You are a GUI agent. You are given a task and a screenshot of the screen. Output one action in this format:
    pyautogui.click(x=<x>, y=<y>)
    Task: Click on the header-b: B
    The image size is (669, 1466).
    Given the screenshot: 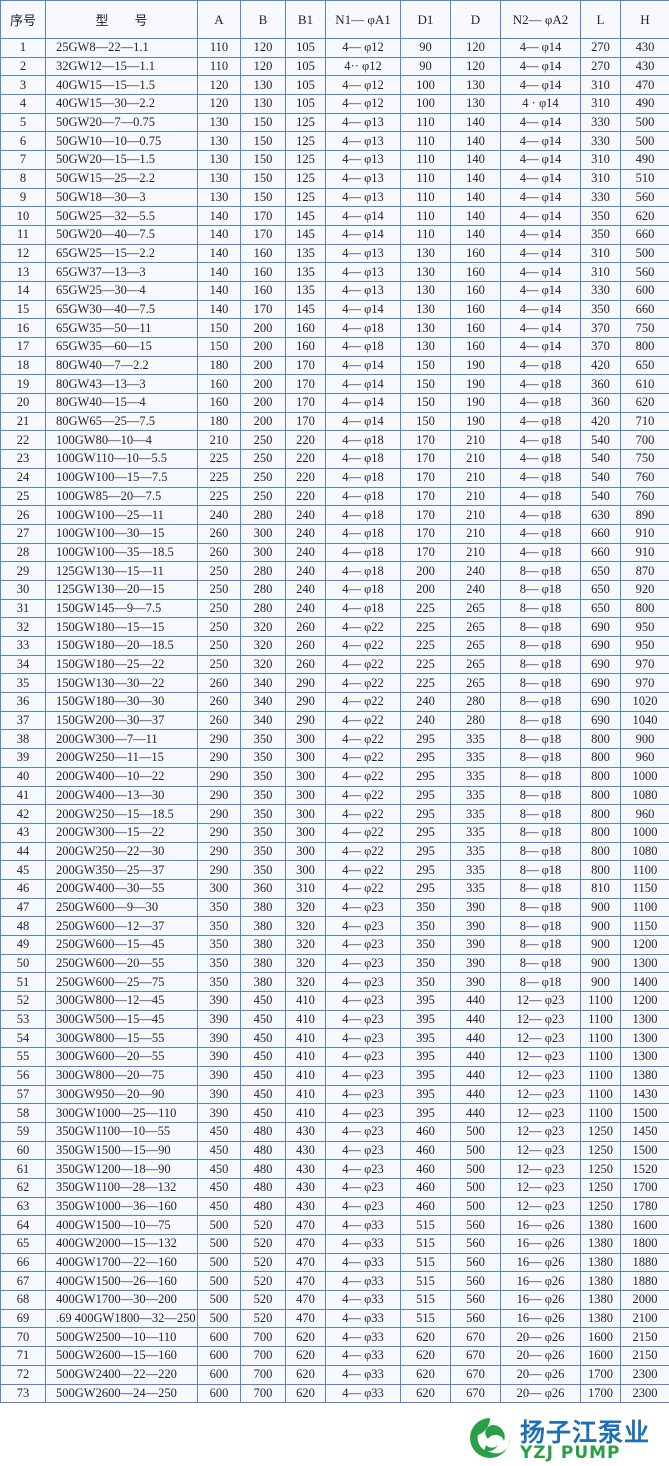 What is the action you would take?
    pyautogui.click(x=263, y=19)
    